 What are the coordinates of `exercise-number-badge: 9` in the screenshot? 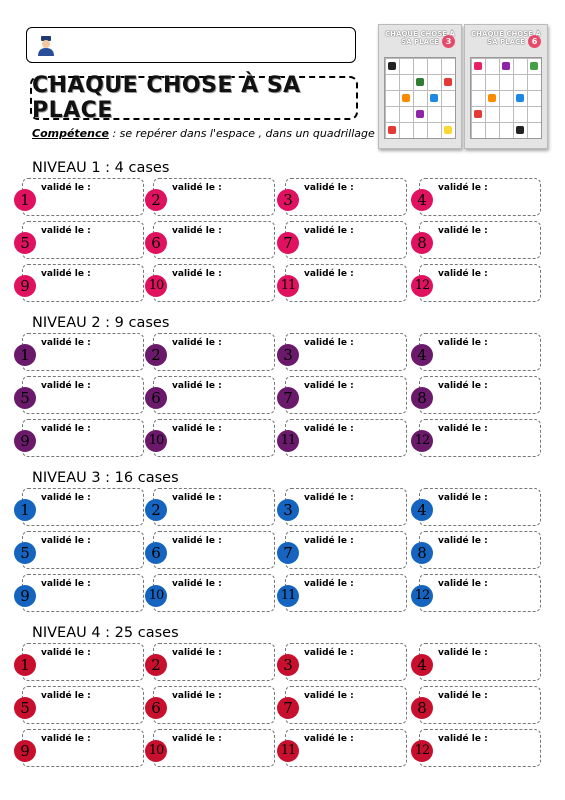 It's located at (25, 286).